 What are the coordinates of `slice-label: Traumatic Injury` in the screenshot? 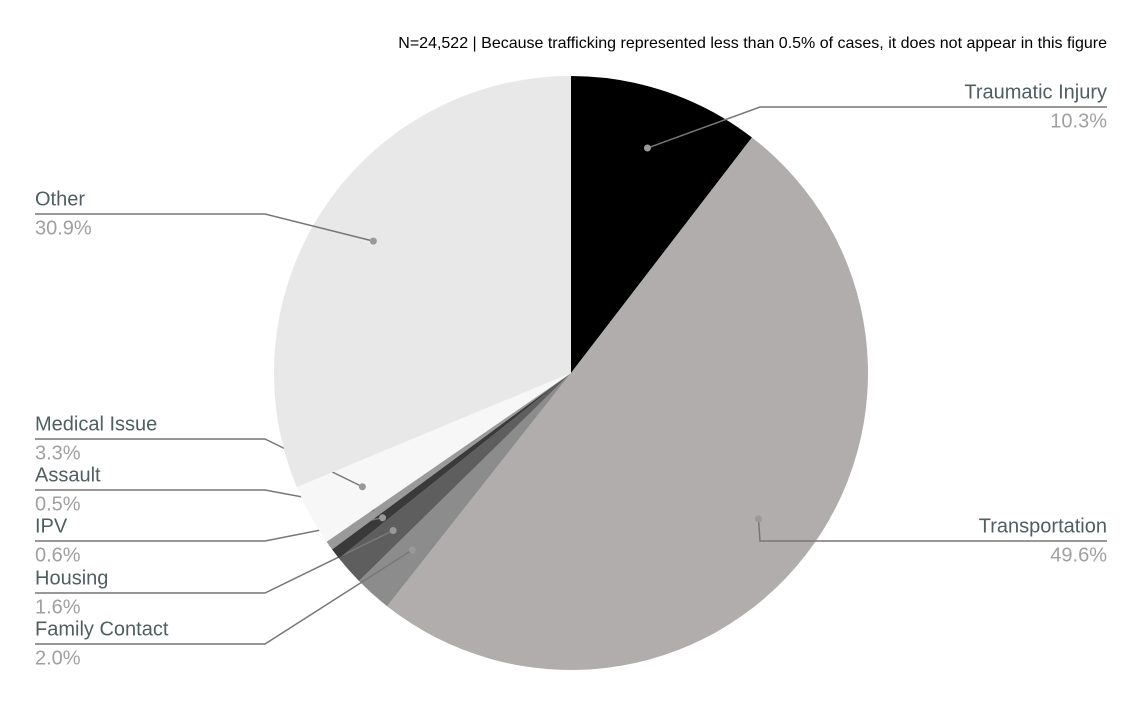 It's located at (1035, 92).